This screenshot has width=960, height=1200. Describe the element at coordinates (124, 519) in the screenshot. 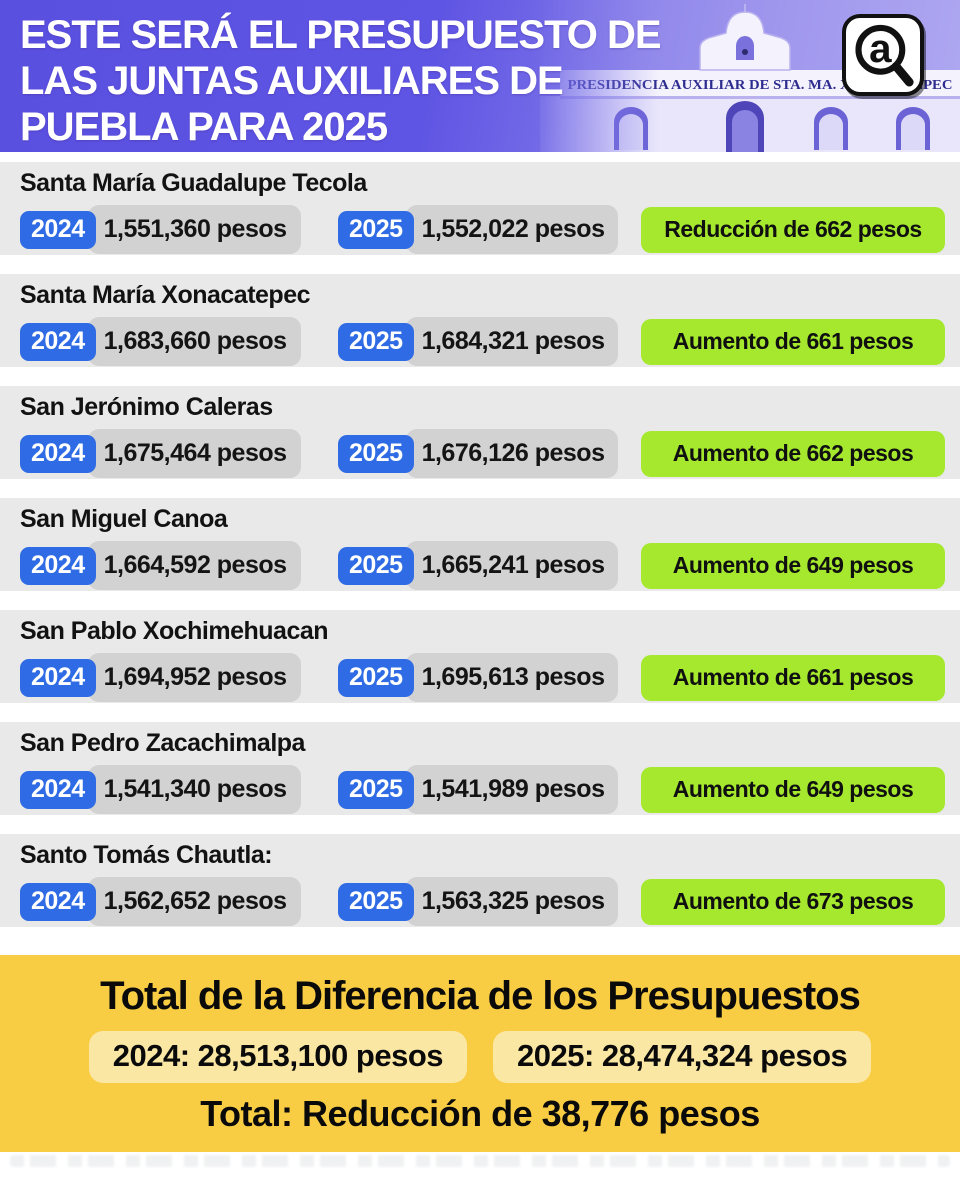

I see `junta-name: San Miguel Canoa` at that location.